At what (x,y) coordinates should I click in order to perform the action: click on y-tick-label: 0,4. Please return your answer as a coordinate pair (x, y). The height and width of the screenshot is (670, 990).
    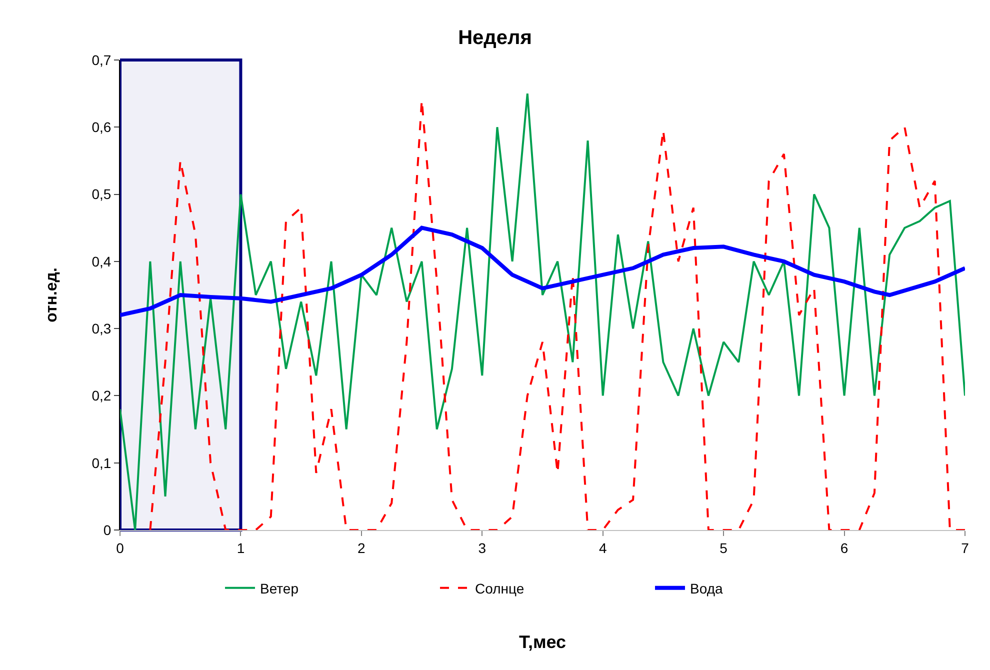
    Looking at the image, I should click on (102, 261).